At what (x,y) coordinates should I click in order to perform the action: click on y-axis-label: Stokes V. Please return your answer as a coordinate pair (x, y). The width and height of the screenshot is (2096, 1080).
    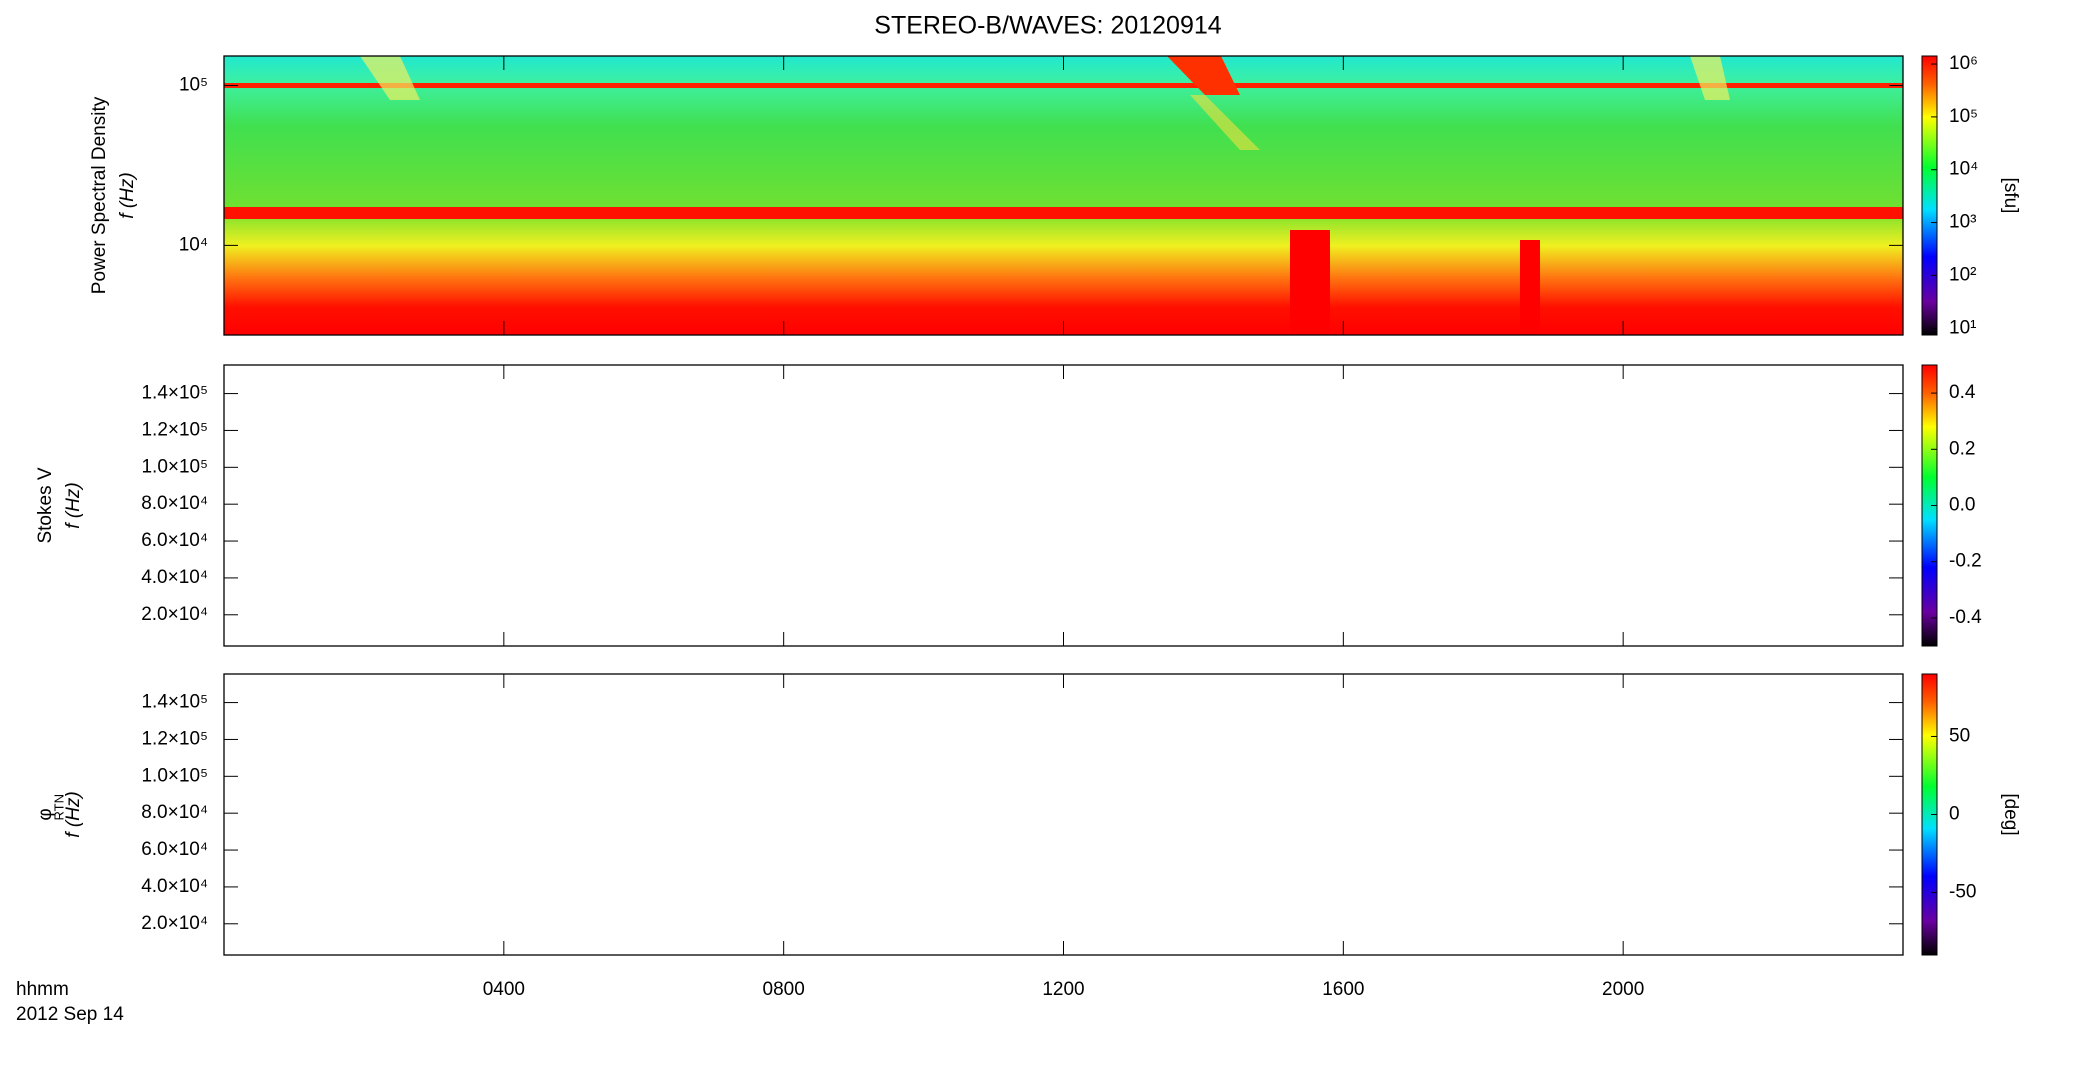
    Looking at the image, I should click on (45, 505).